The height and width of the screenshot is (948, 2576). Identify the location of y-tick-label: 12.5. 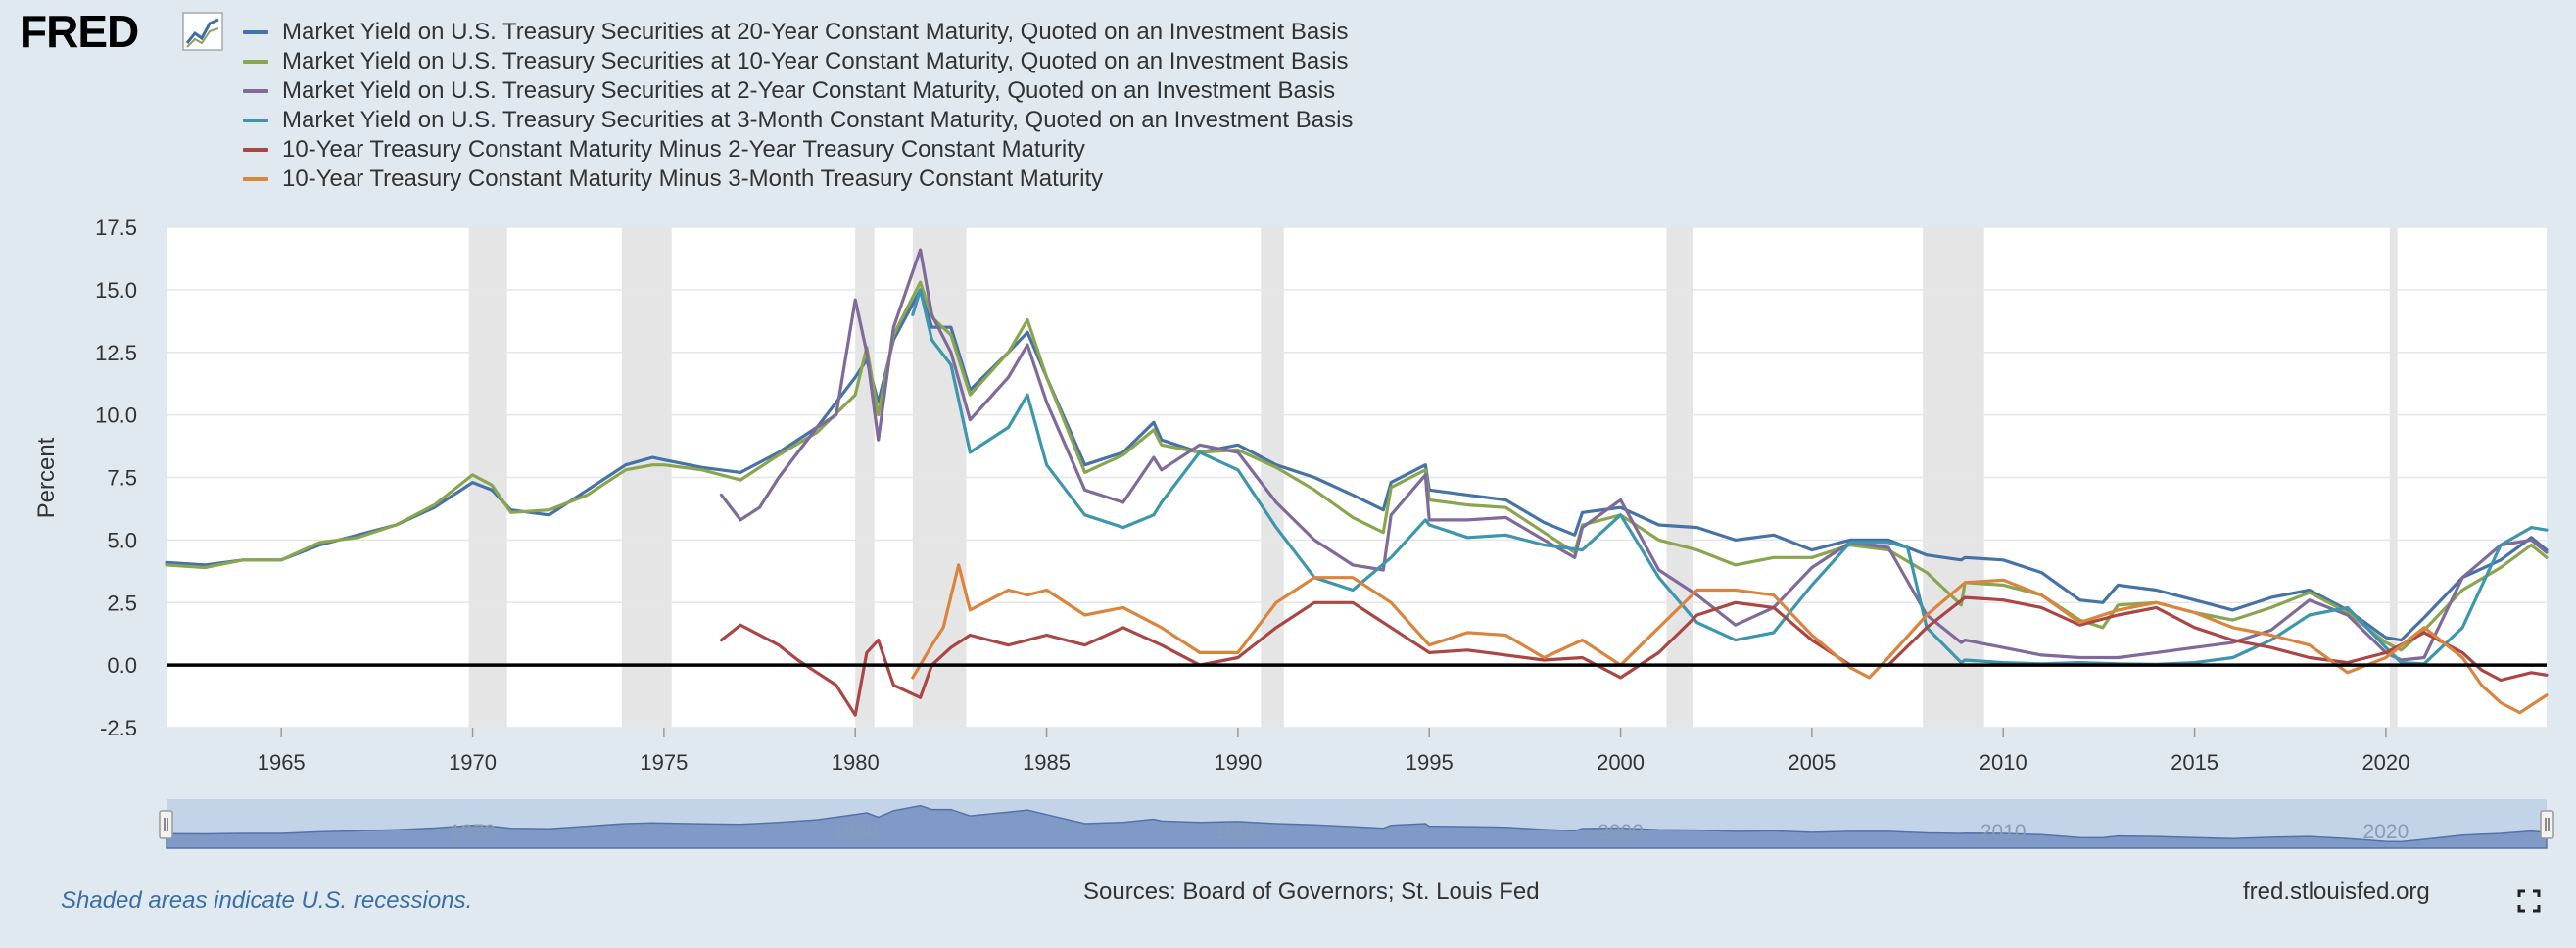
(116, 353).